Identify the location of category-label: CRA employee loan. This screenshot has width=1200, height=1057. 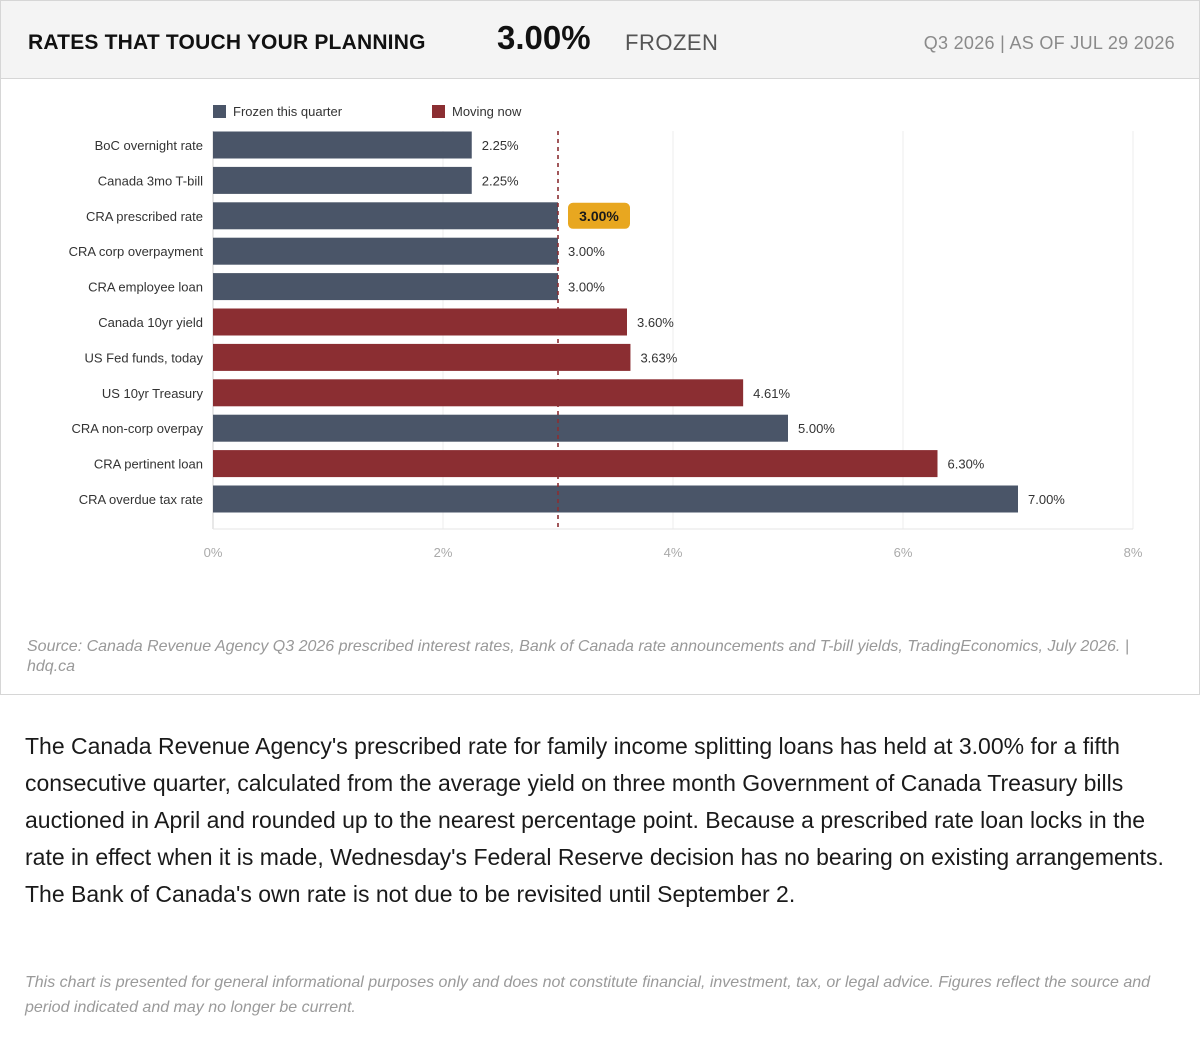
(145, 287).